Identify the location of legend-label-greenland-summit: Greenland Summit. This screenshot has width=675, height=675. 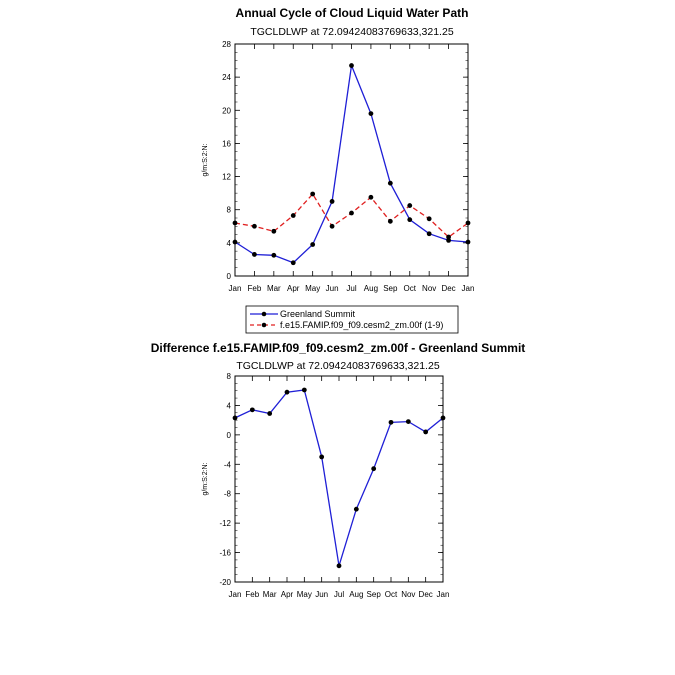
(318, 314).